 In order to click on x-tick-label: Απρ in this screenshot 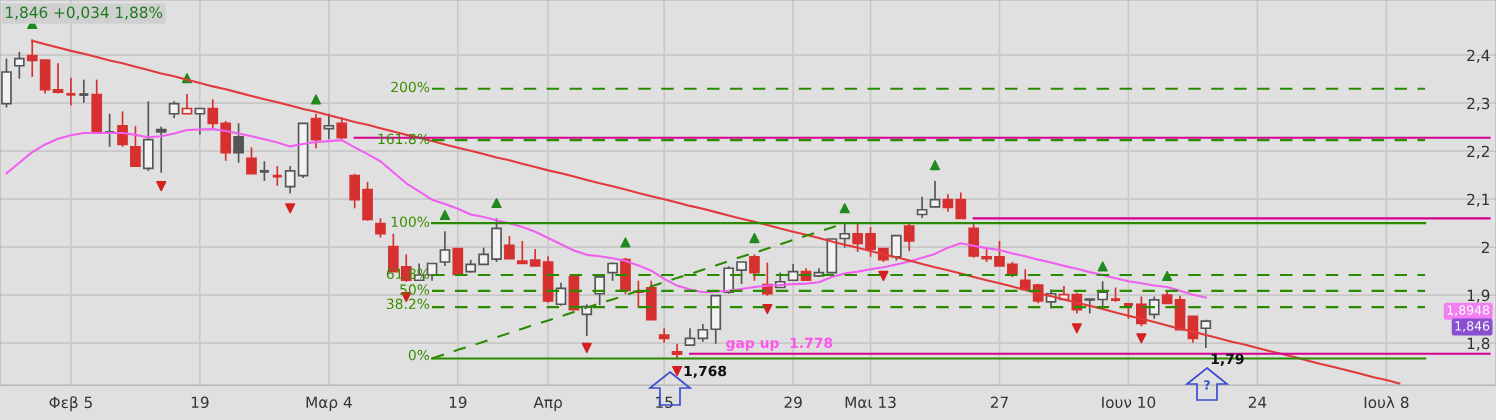, I will do `click(547, 404)`.